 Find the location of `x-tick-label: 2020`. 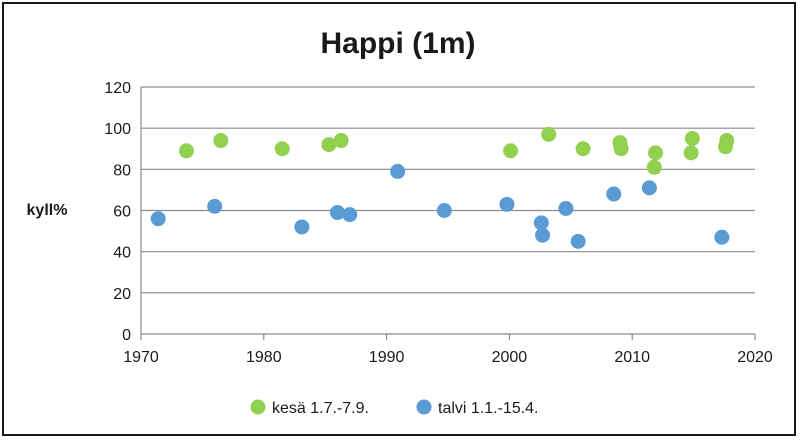

x-tick-label: 2020 is located at coordinates (755, 357).